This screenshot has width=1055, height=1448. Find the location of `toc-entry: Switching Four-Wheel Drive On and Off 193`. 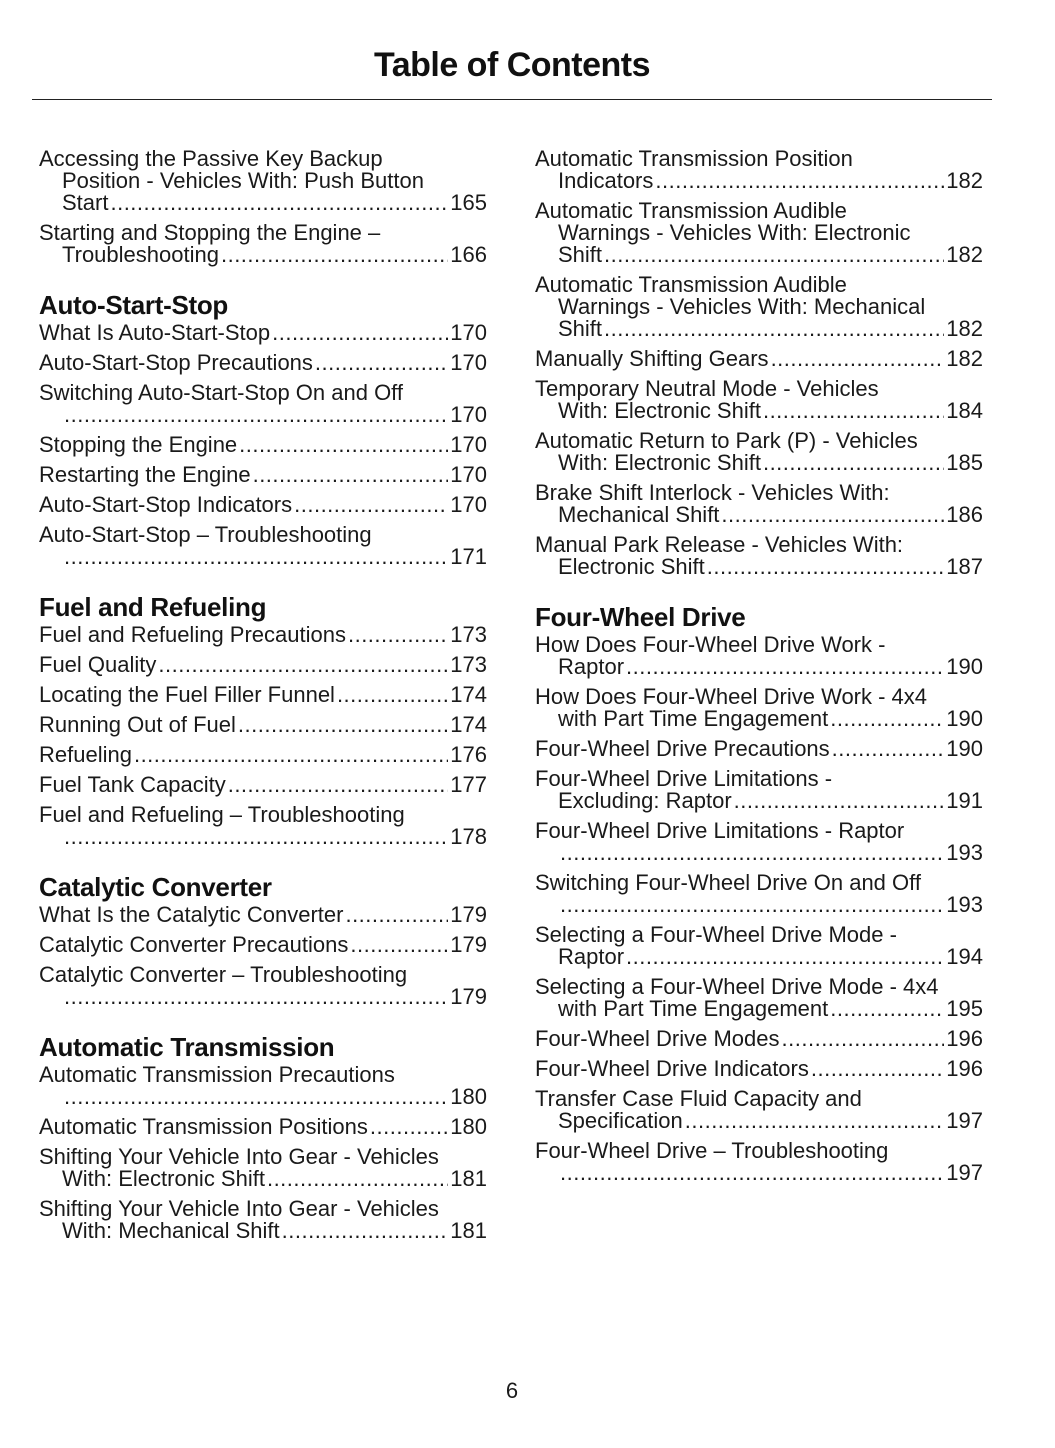

toc-entry: Switching Four-Wheel Drive On and Off 193 is located at coordinates (759, 894).